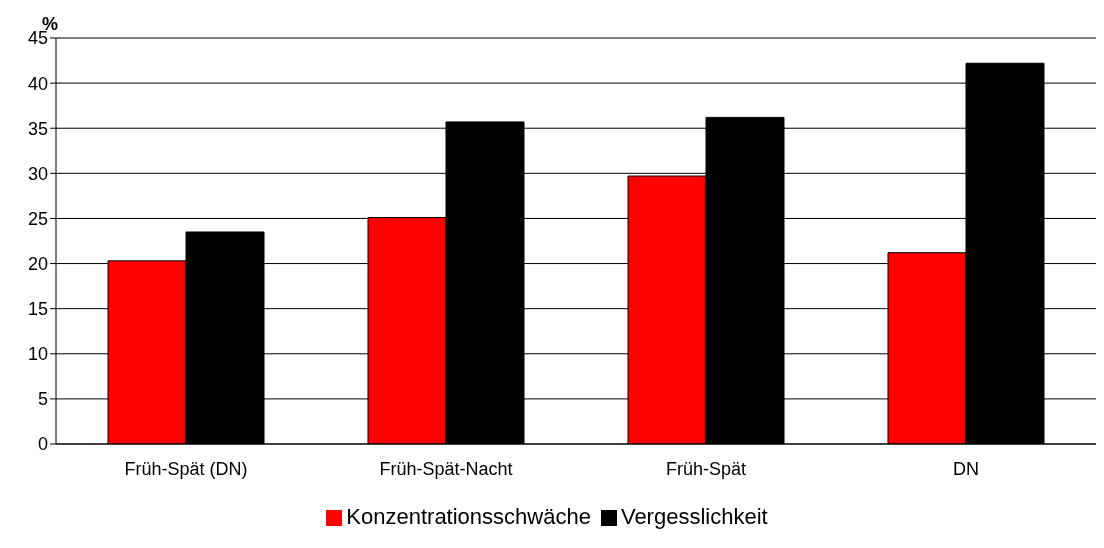 This screenshot has width=1104, height=548. I want to click on y-tick-label: 15, so click(37, 309).